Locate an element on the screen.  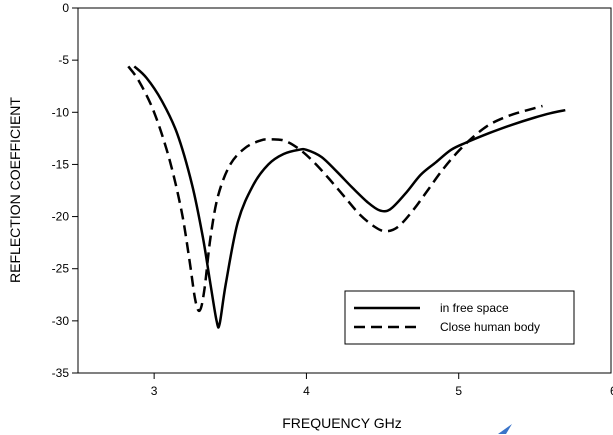
y-tick-label: -30 is located at coordinates (61, 321).